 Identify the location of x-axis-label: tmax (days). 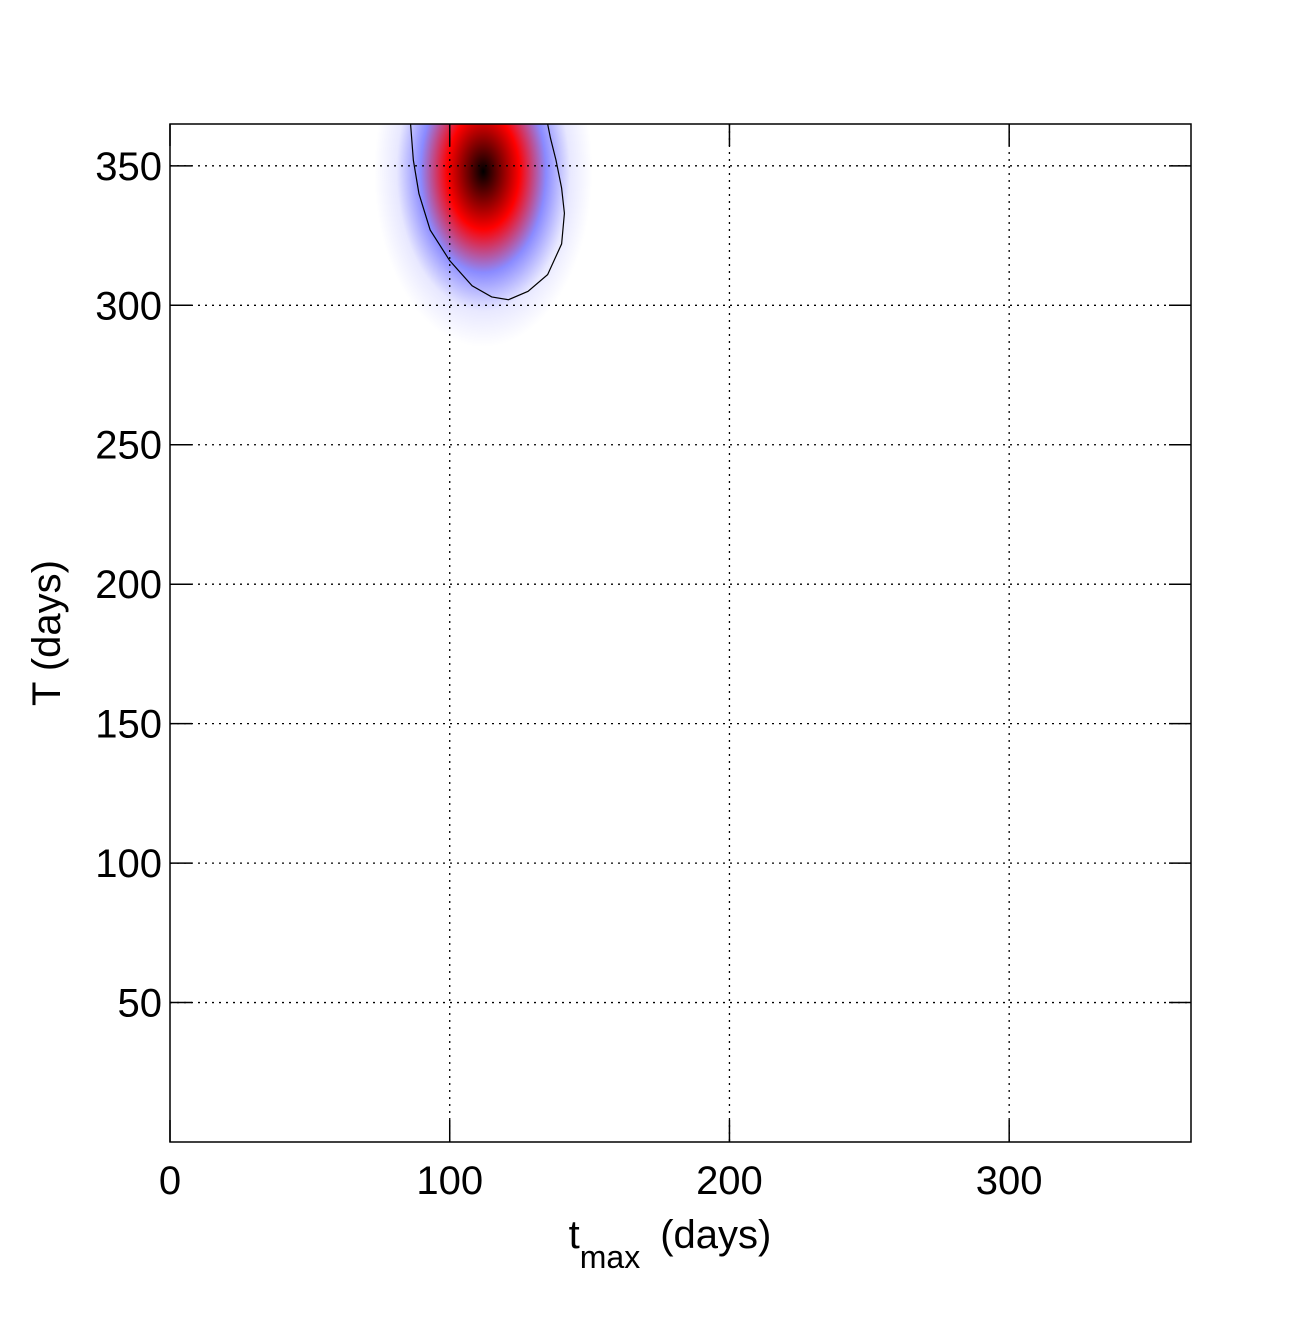
(670, 1244).